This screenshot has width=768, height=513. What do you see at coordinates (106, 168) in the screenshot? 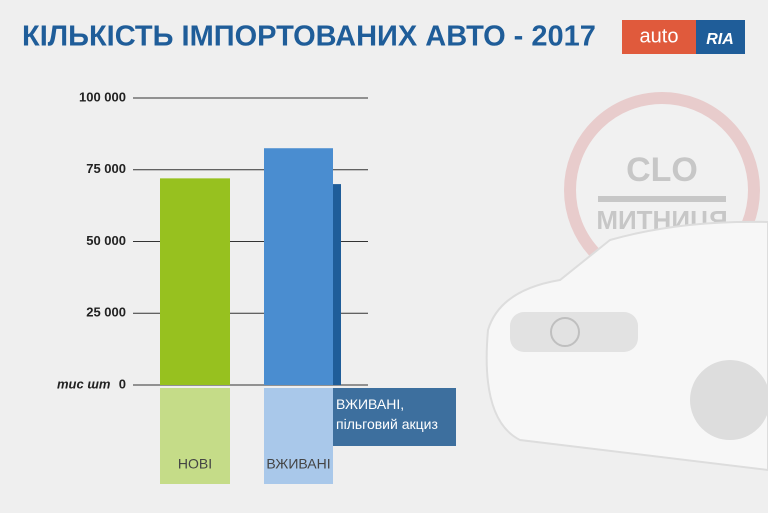
I see `y-tick-label: 75 000` at bounding box center [106, 168].